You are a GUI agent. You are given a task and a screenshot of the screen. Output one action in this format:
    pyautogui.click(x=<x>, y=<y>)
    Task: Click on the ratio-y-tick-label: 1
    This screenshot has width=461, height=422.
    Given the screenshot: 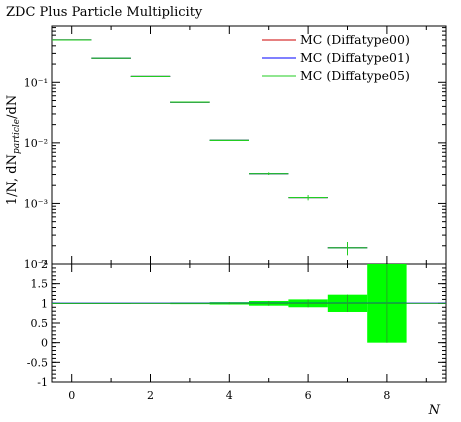 What is the action you would take?
    pyautogui.click(x=44, y=303)
    